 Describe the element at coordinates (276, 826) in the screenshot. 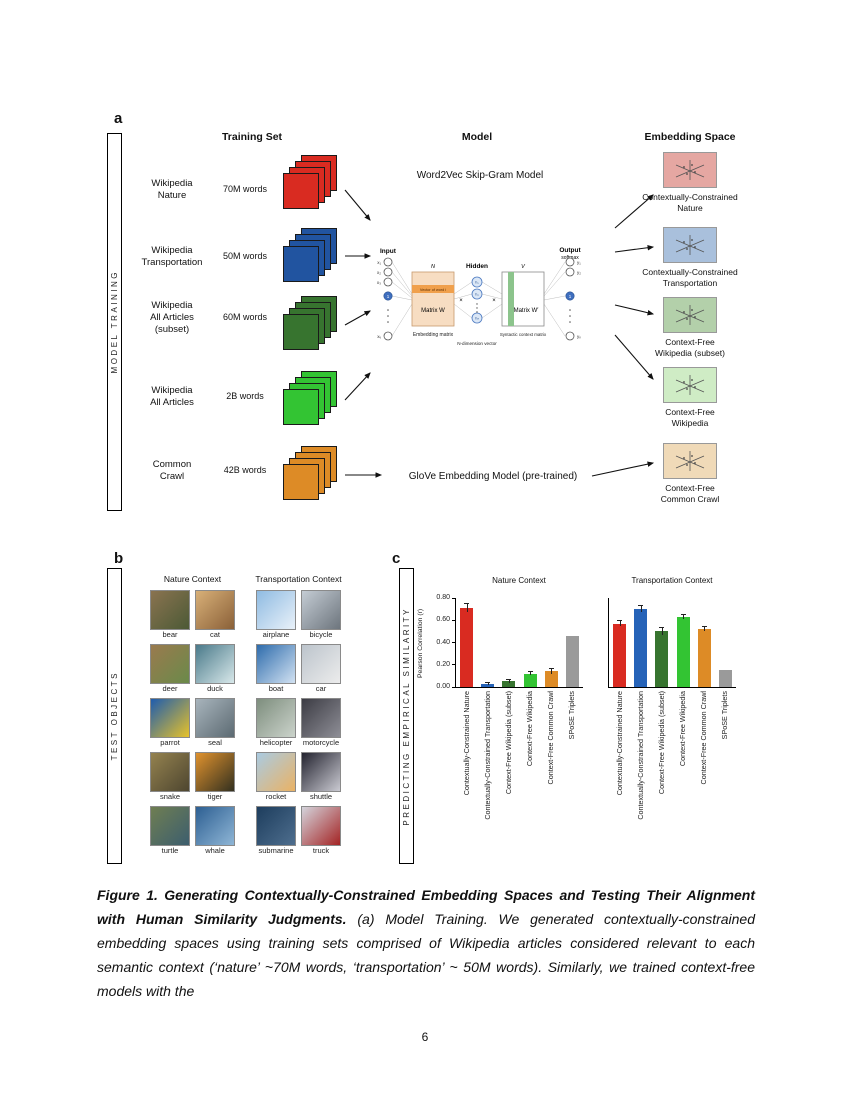

I see `photo-submarine` at that location.